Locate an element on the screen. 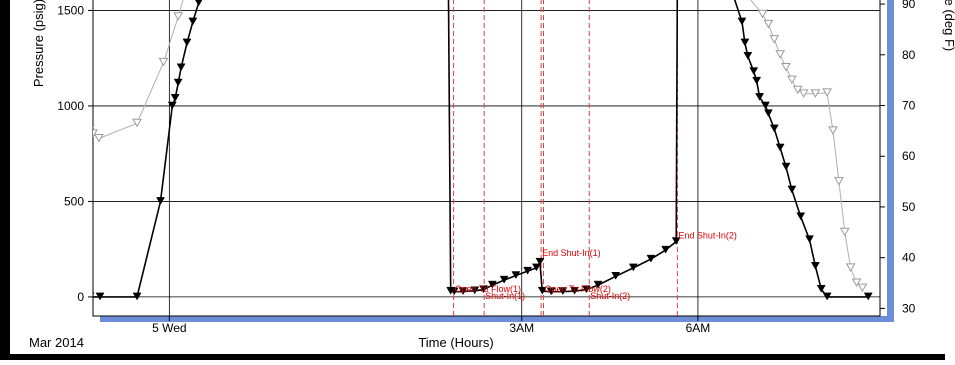 The height and width of the screenshot is (365, 955). plot-shadow-right is located at coordinates (890, 161).